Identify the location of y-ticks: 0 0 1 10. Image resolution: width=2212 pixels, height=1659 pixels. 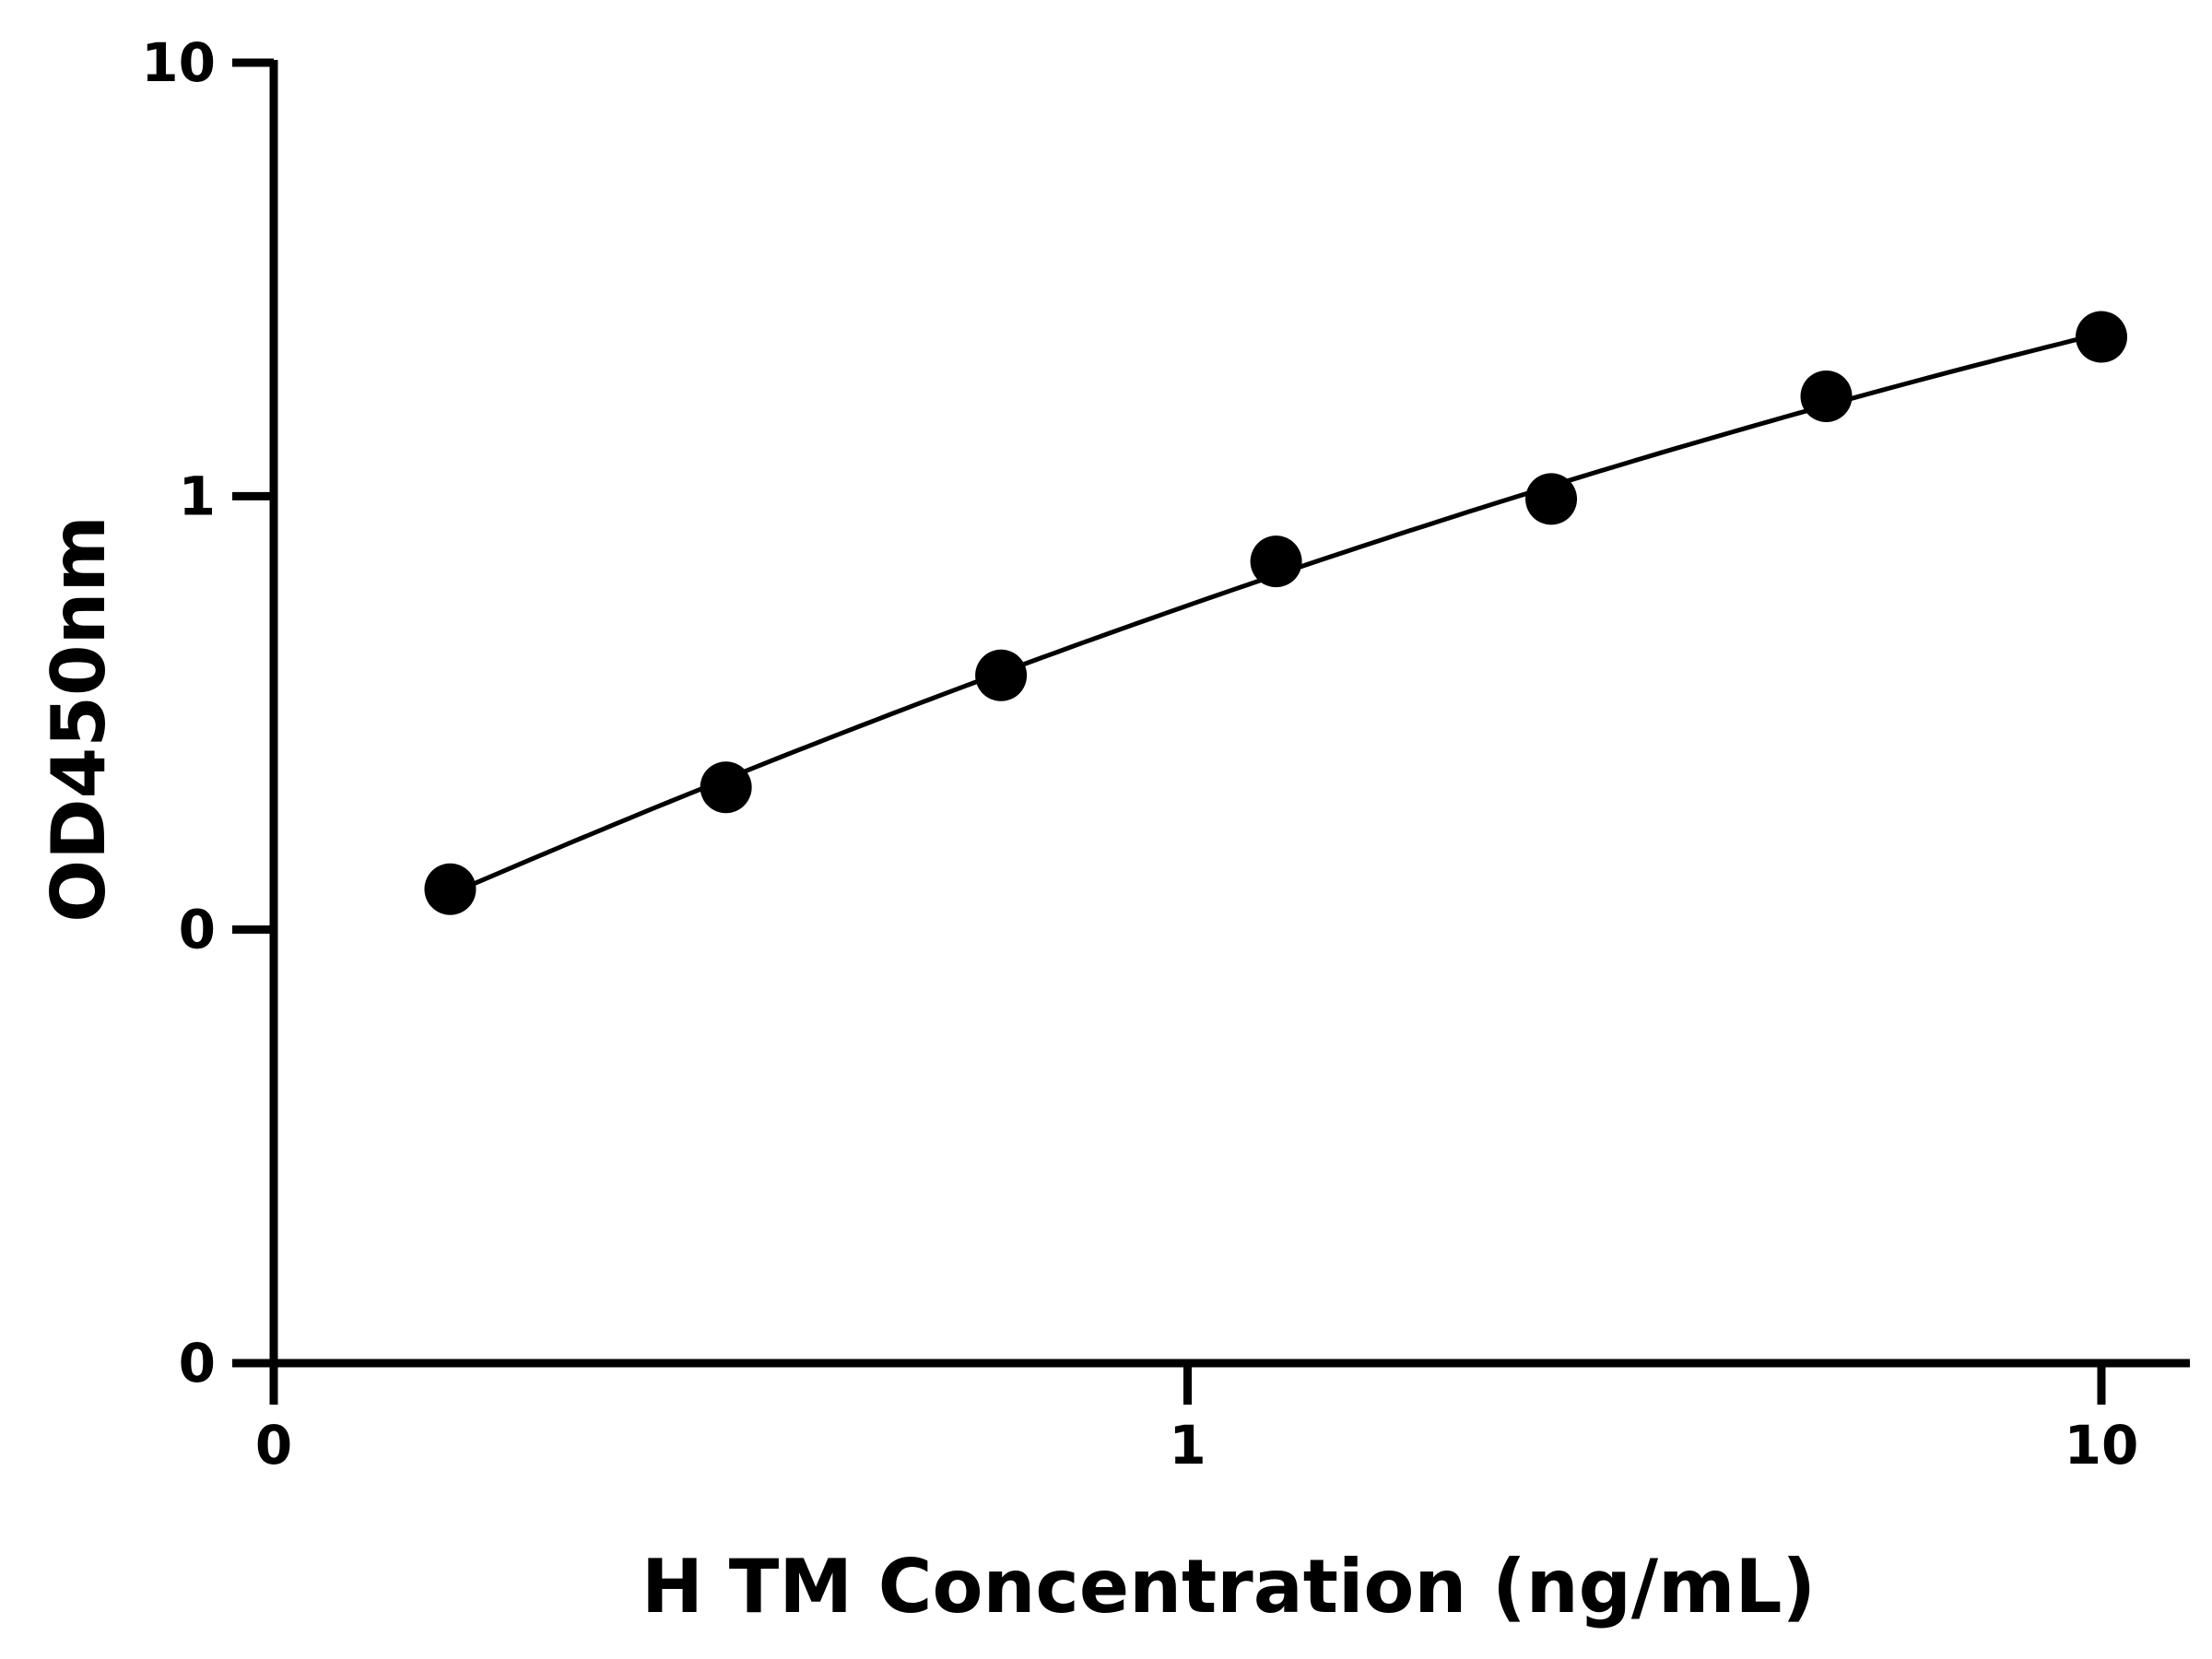
(207, 712).